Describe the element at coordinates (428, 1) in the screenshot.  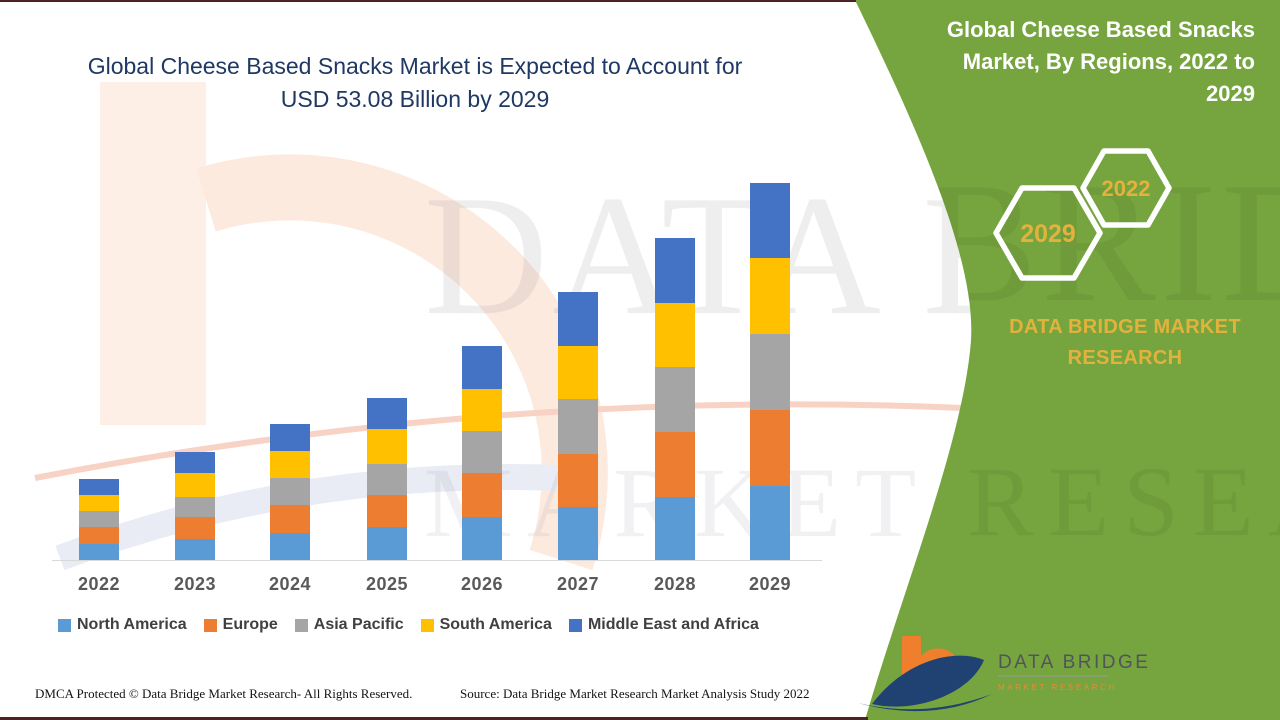
I see `top-edge-line` at that location.